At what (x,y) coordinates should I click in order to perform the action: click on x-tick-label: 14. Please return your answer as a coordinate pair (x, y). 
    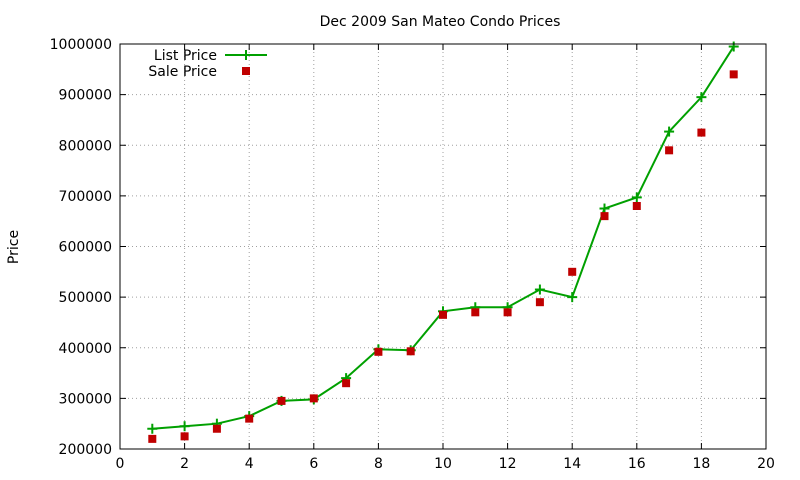
    Looking at the image, I should click on (572, 464).